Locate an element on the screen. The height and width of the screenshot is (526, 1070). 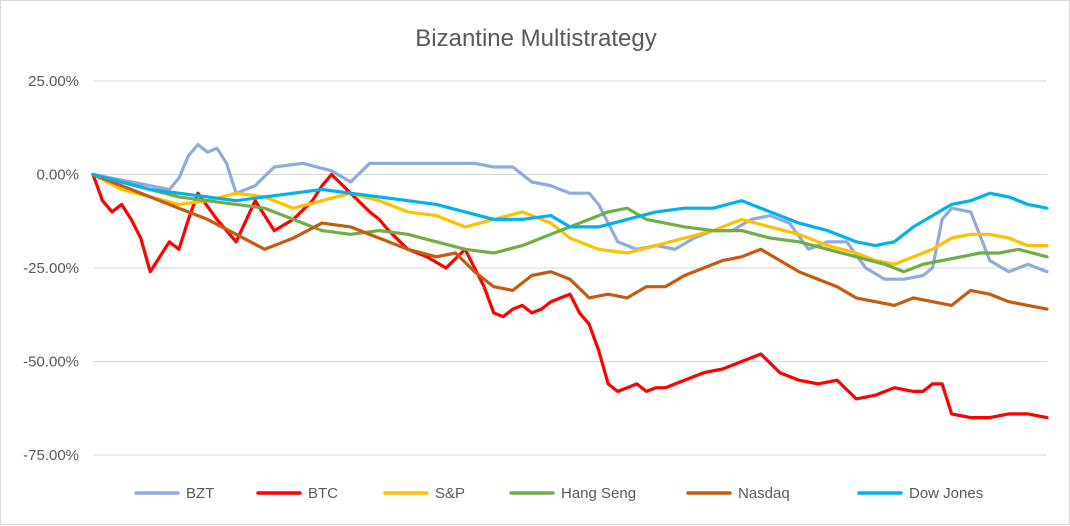
legend-label: Dow Jones is located at coordinates (946, 493).